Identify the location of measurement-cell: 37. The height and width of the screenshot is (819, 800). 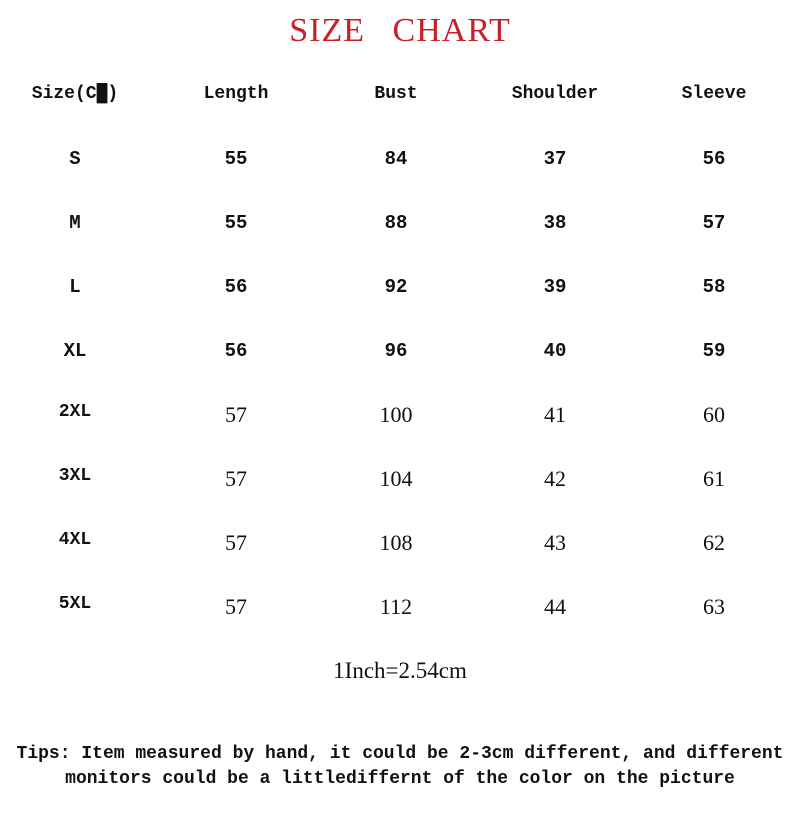
(555, 159).